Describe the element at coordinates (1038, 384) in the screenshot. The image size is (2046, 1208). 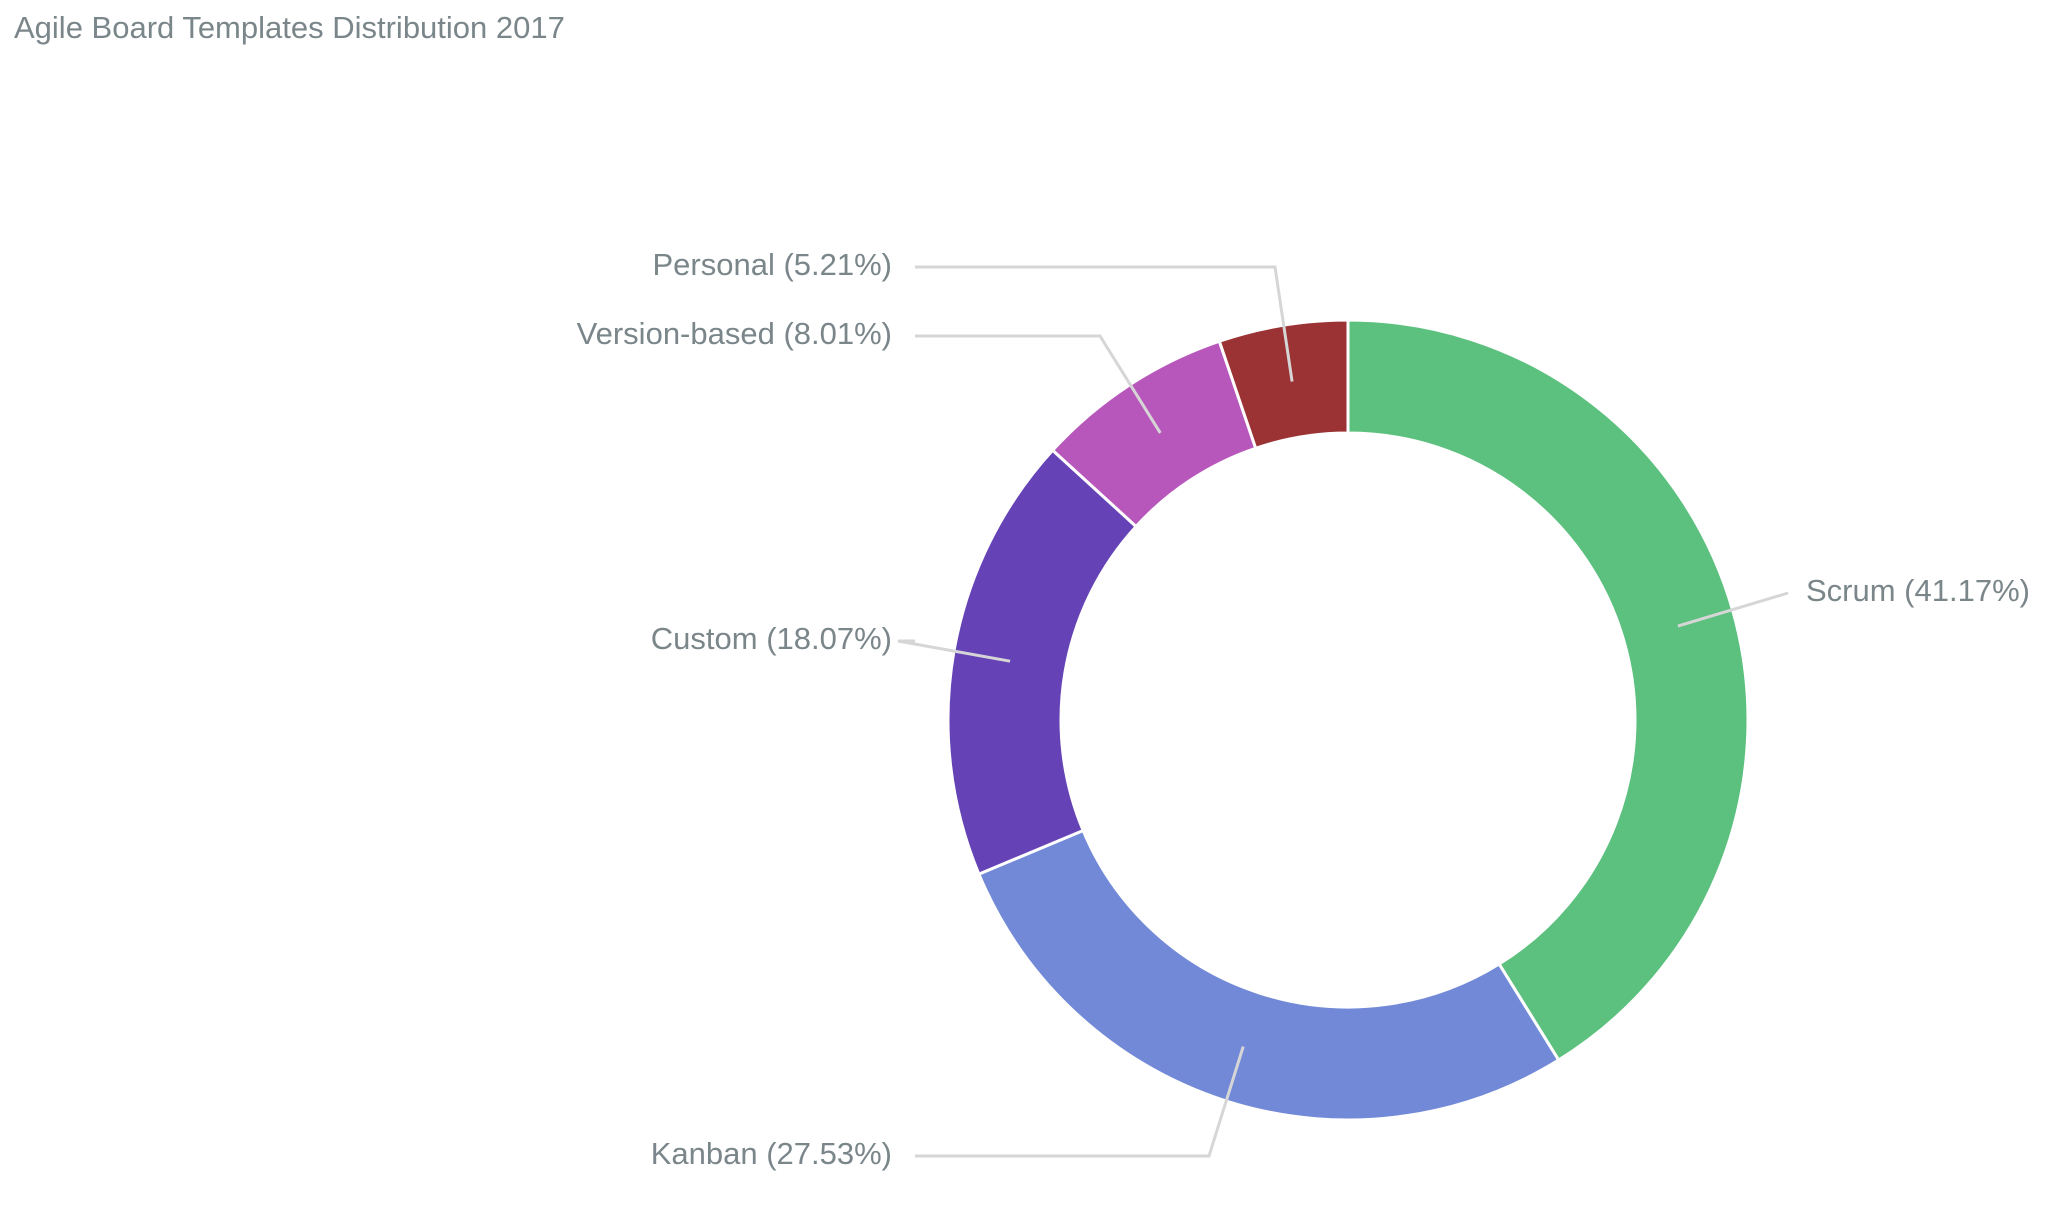
I see `leader-line-version-based` at that location.